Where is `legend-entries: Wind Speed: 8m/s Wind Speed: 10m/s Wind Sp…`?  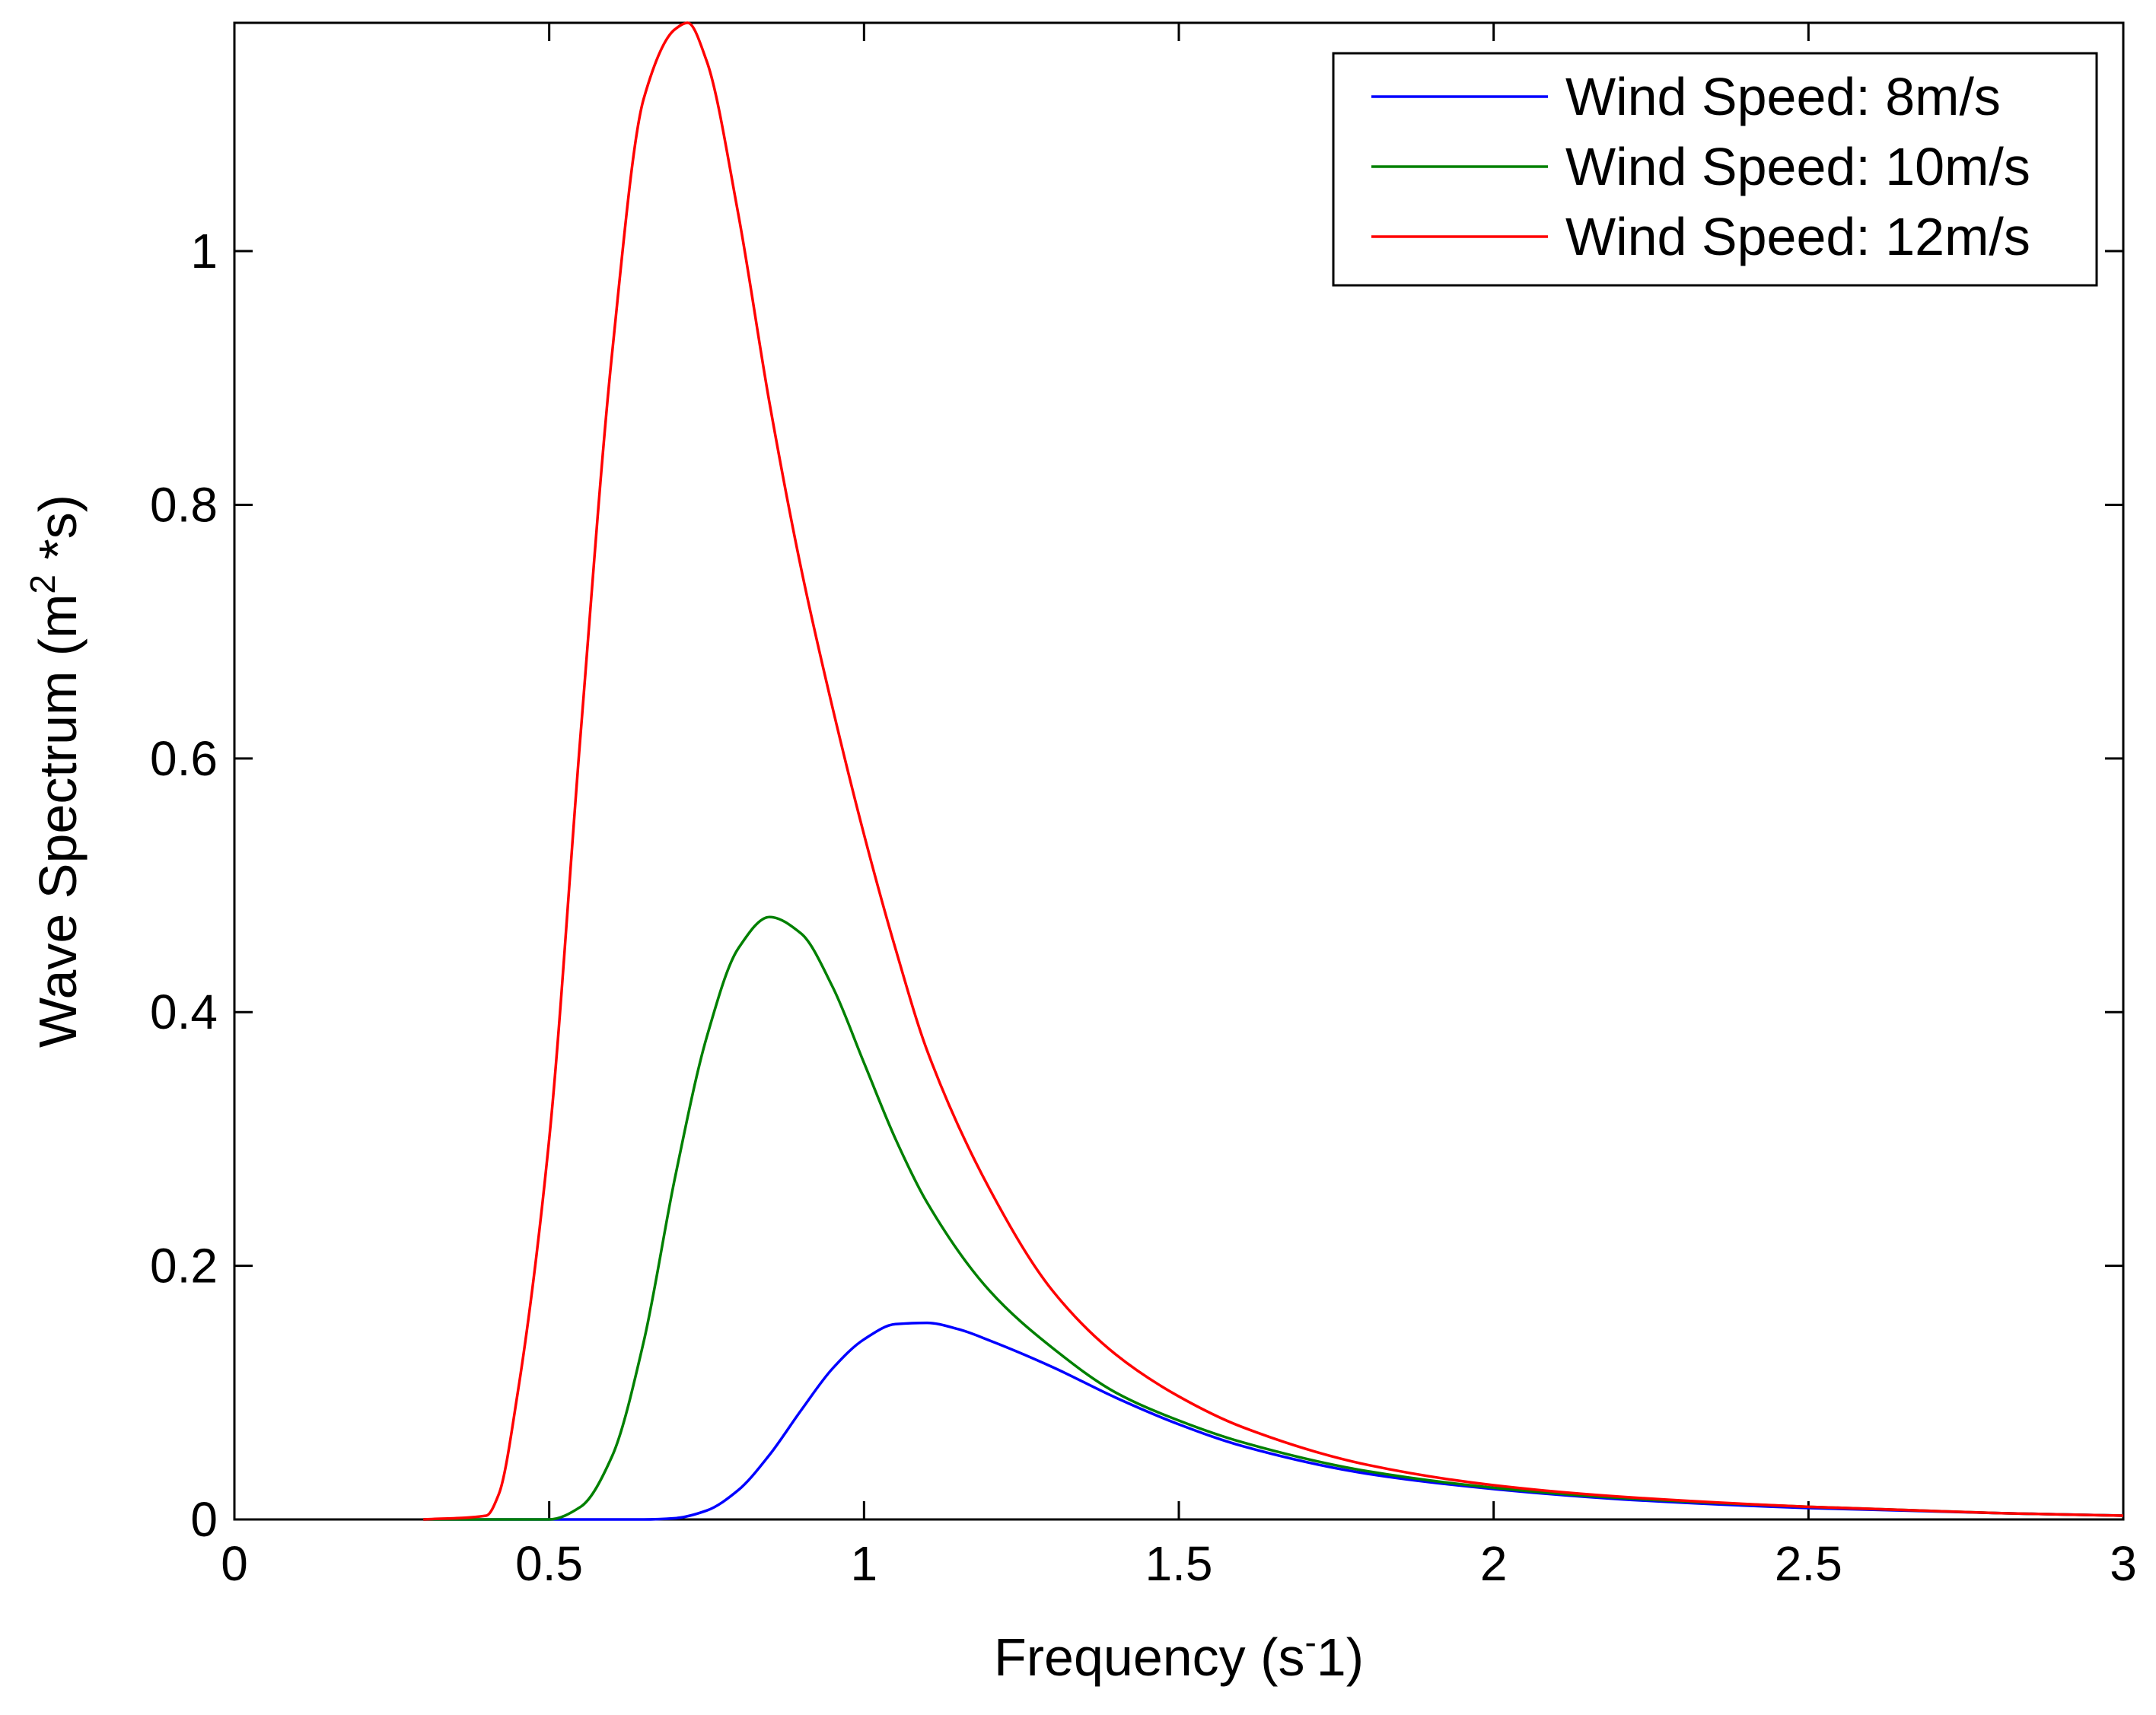
legend-entries: Wind Speed: 8m/s Wind Speed: 10m/s Wind Sp… is located at coordinates (1701, 166).